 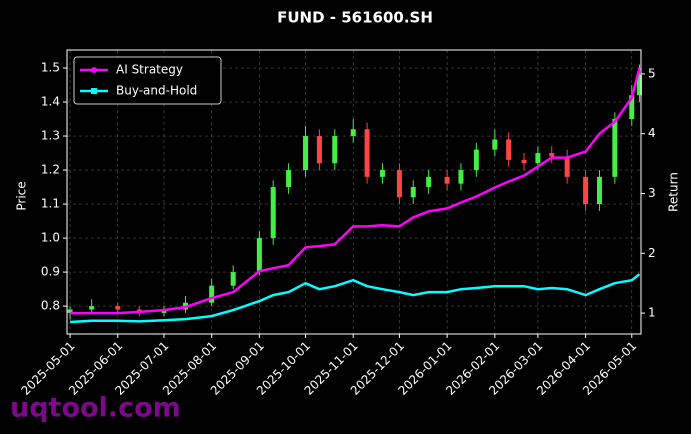 I want to click on y2-tick-label: 4, so click(x=652, y=133).